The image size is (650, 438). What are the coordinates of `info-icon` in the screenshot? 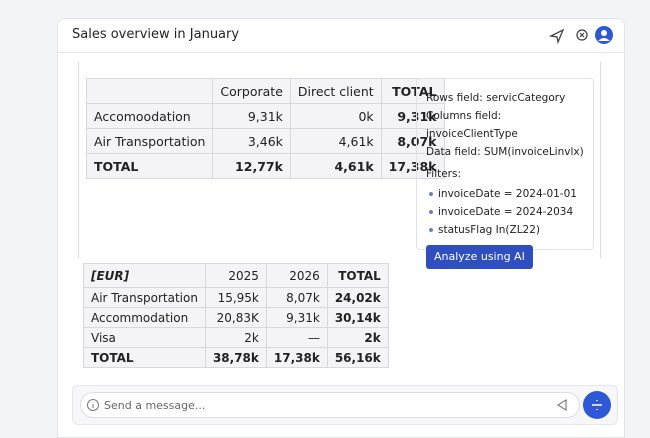 It's located at (93, 405).